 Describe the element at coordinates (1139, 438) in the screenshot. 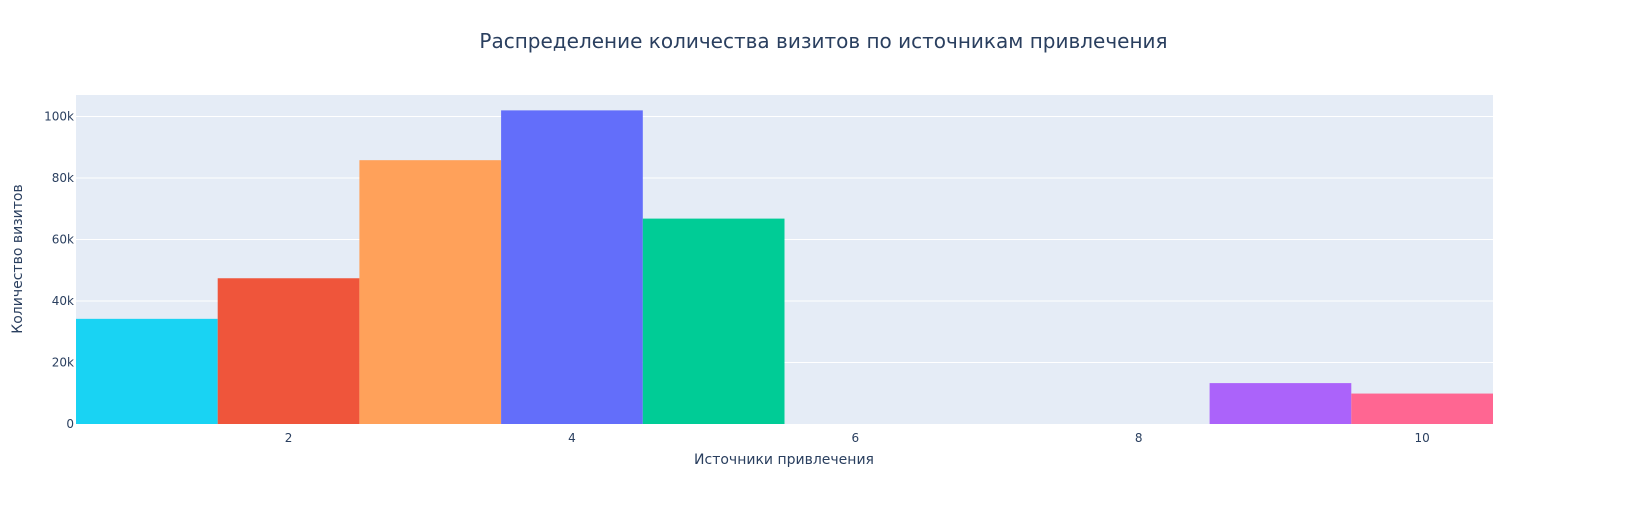

I see `x-tick-label: 8` at that location.